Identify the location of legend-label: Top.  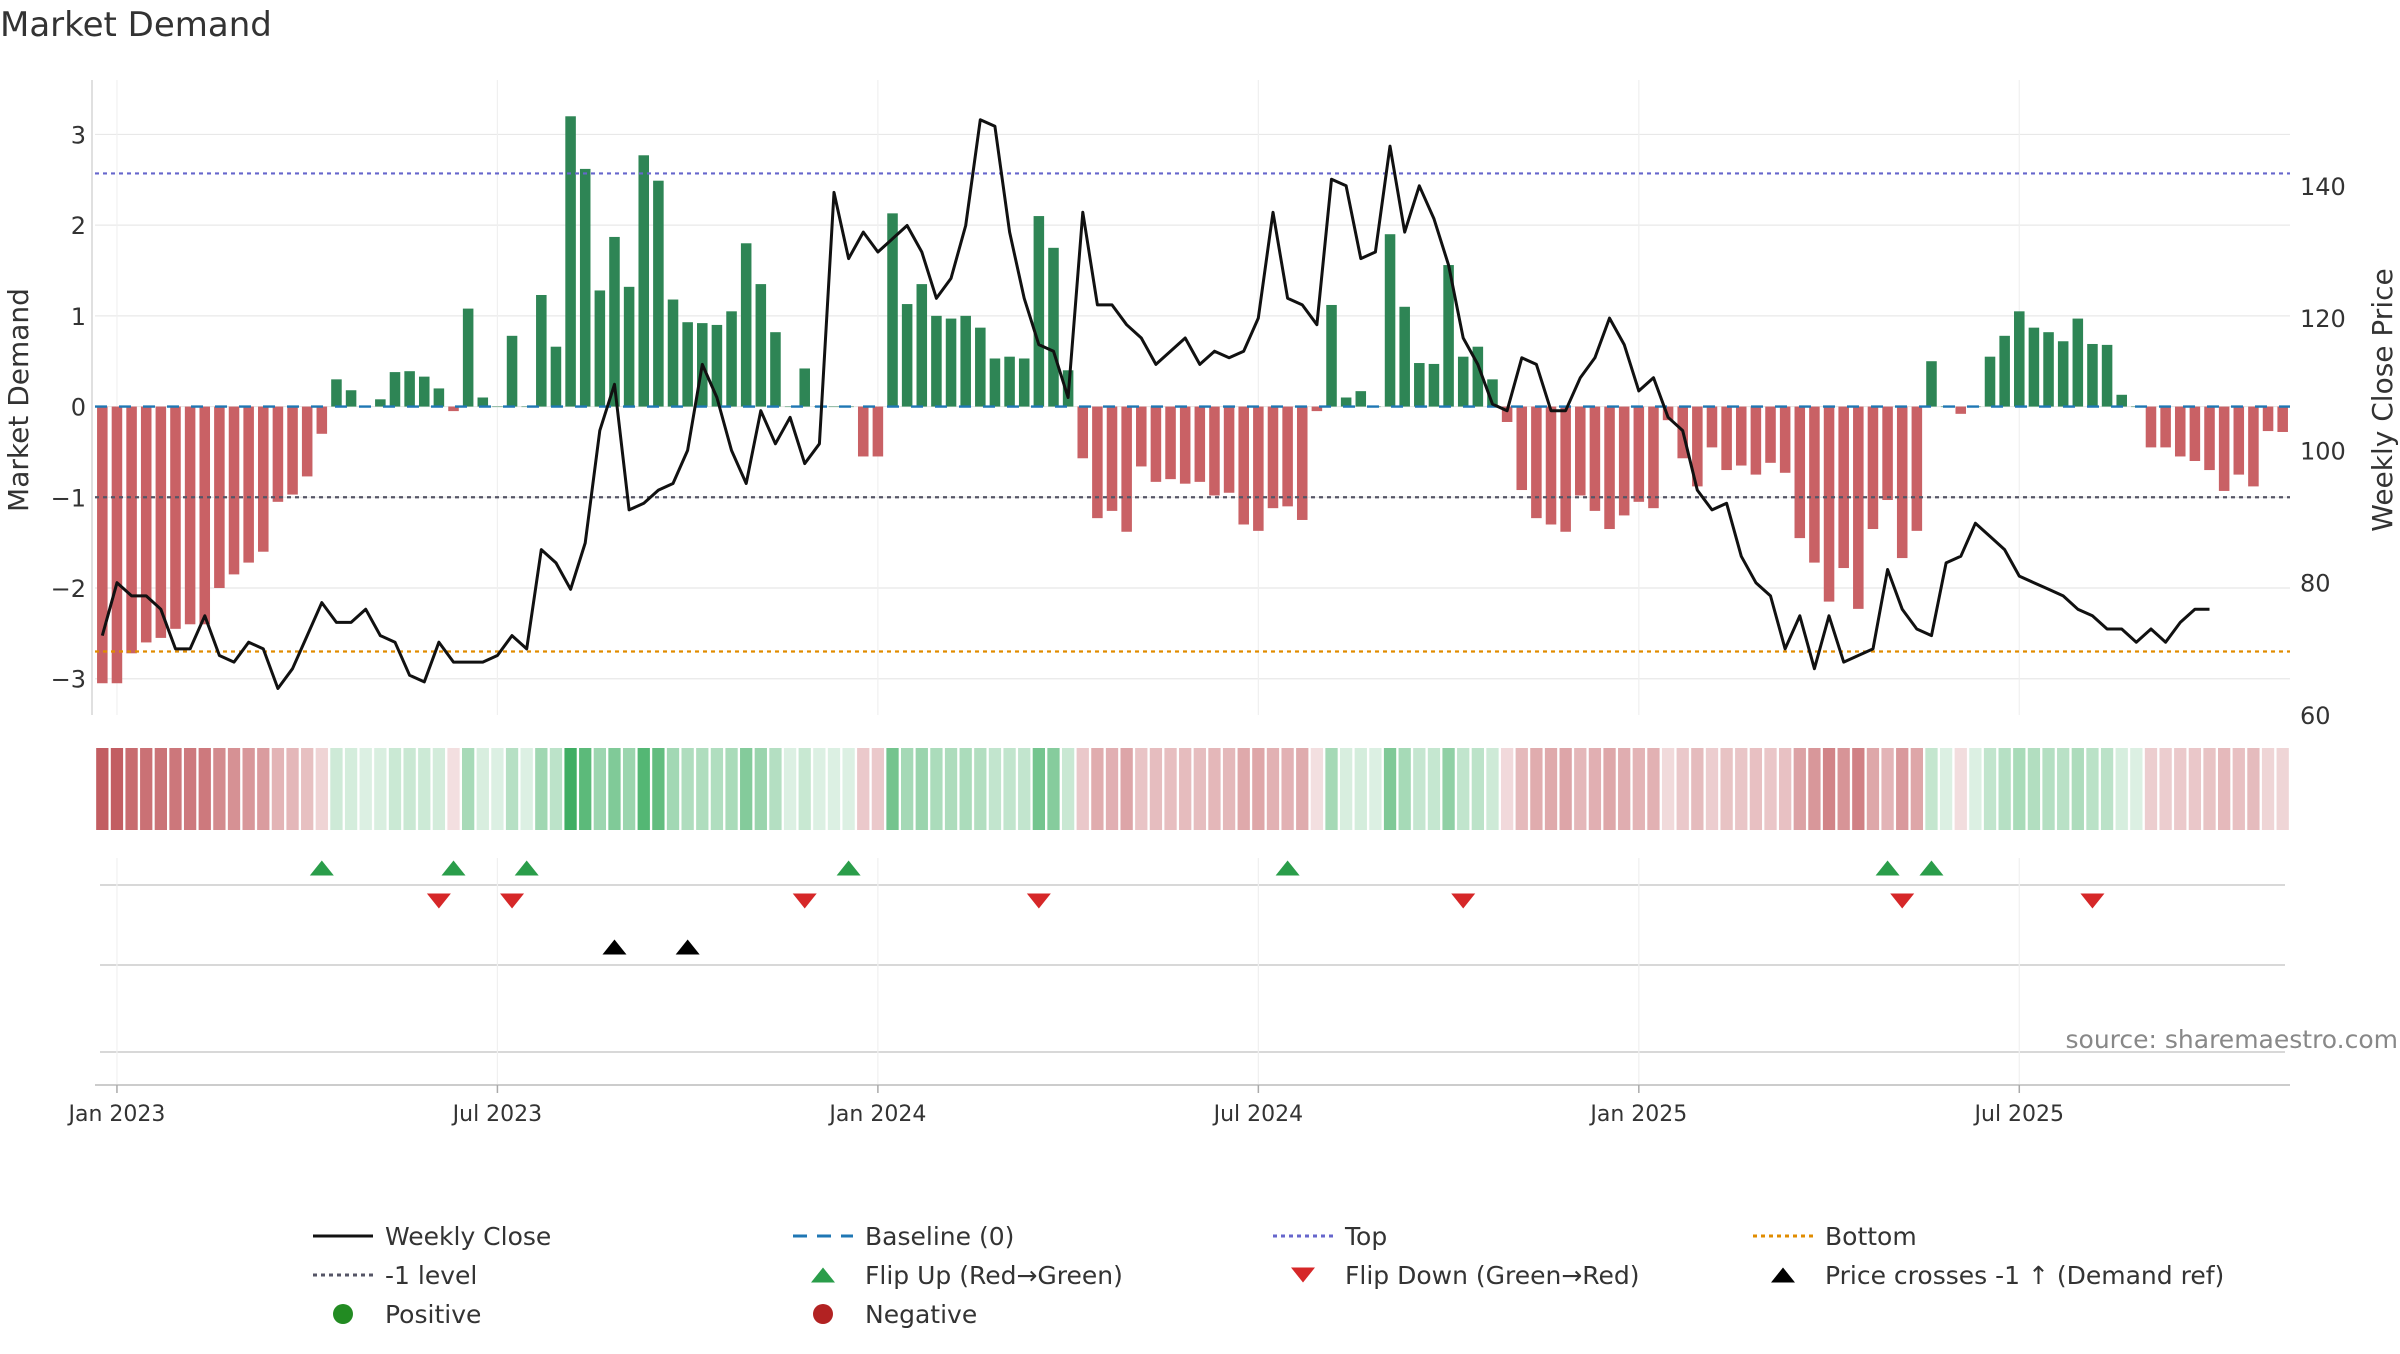
(1365, 1236).